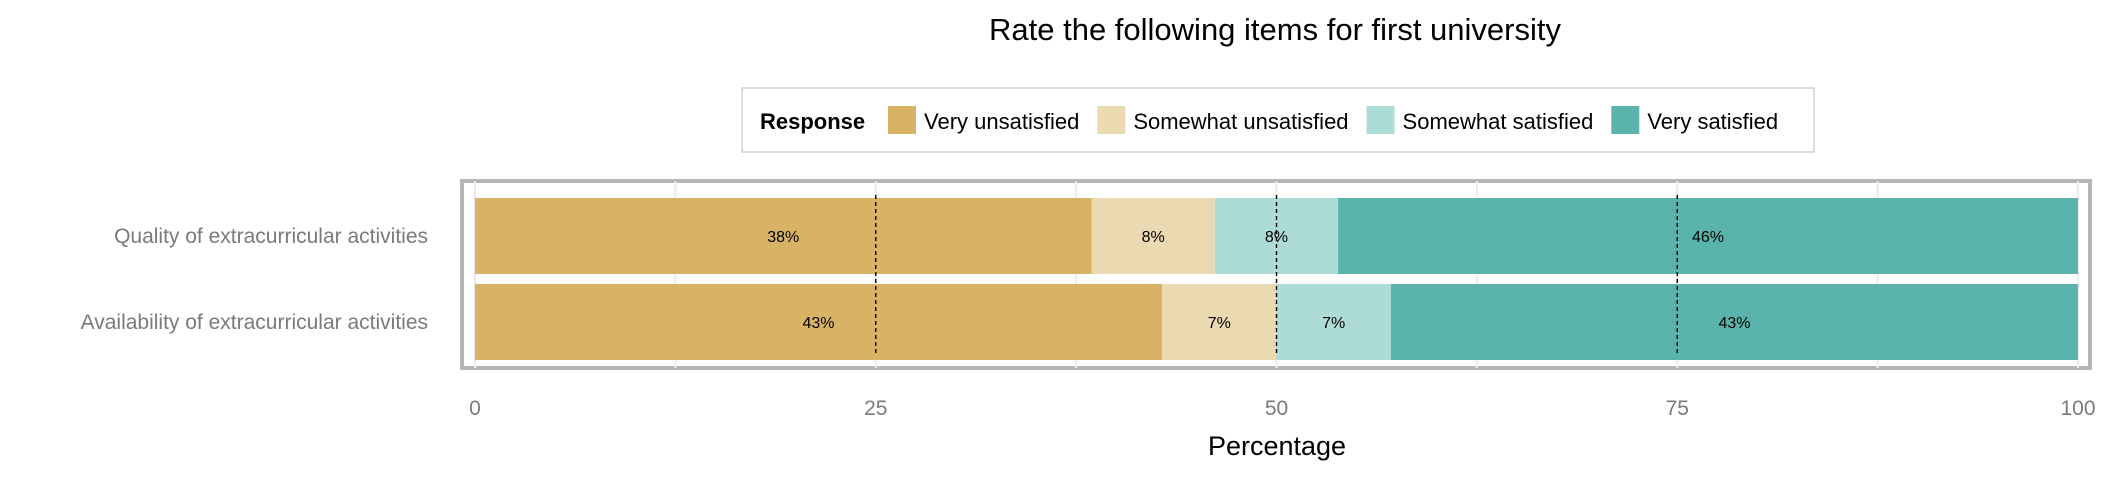 The height and width of the screenshot is (484, 2125). I want to click on legend-title: Response, so click(812, 121).